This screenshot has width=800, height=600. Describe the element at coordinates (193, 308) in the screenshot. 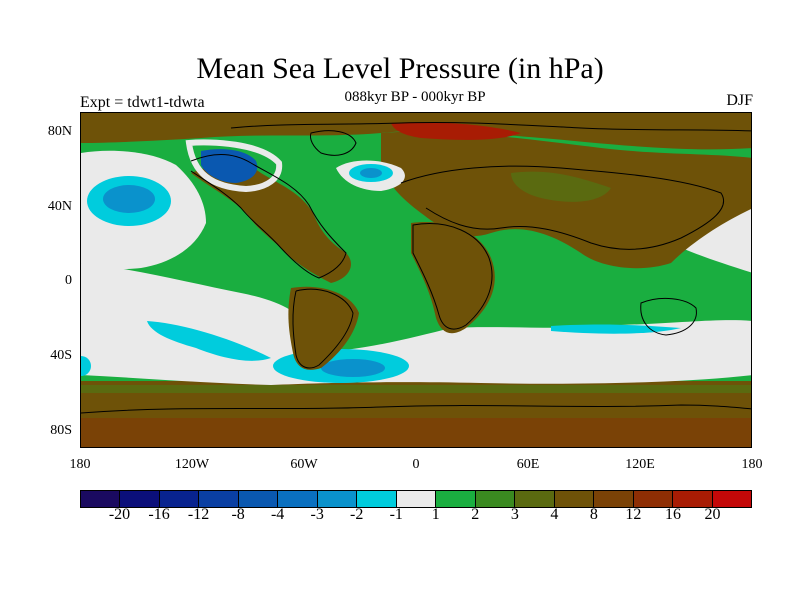

I see `south-pacific-white` at that location.